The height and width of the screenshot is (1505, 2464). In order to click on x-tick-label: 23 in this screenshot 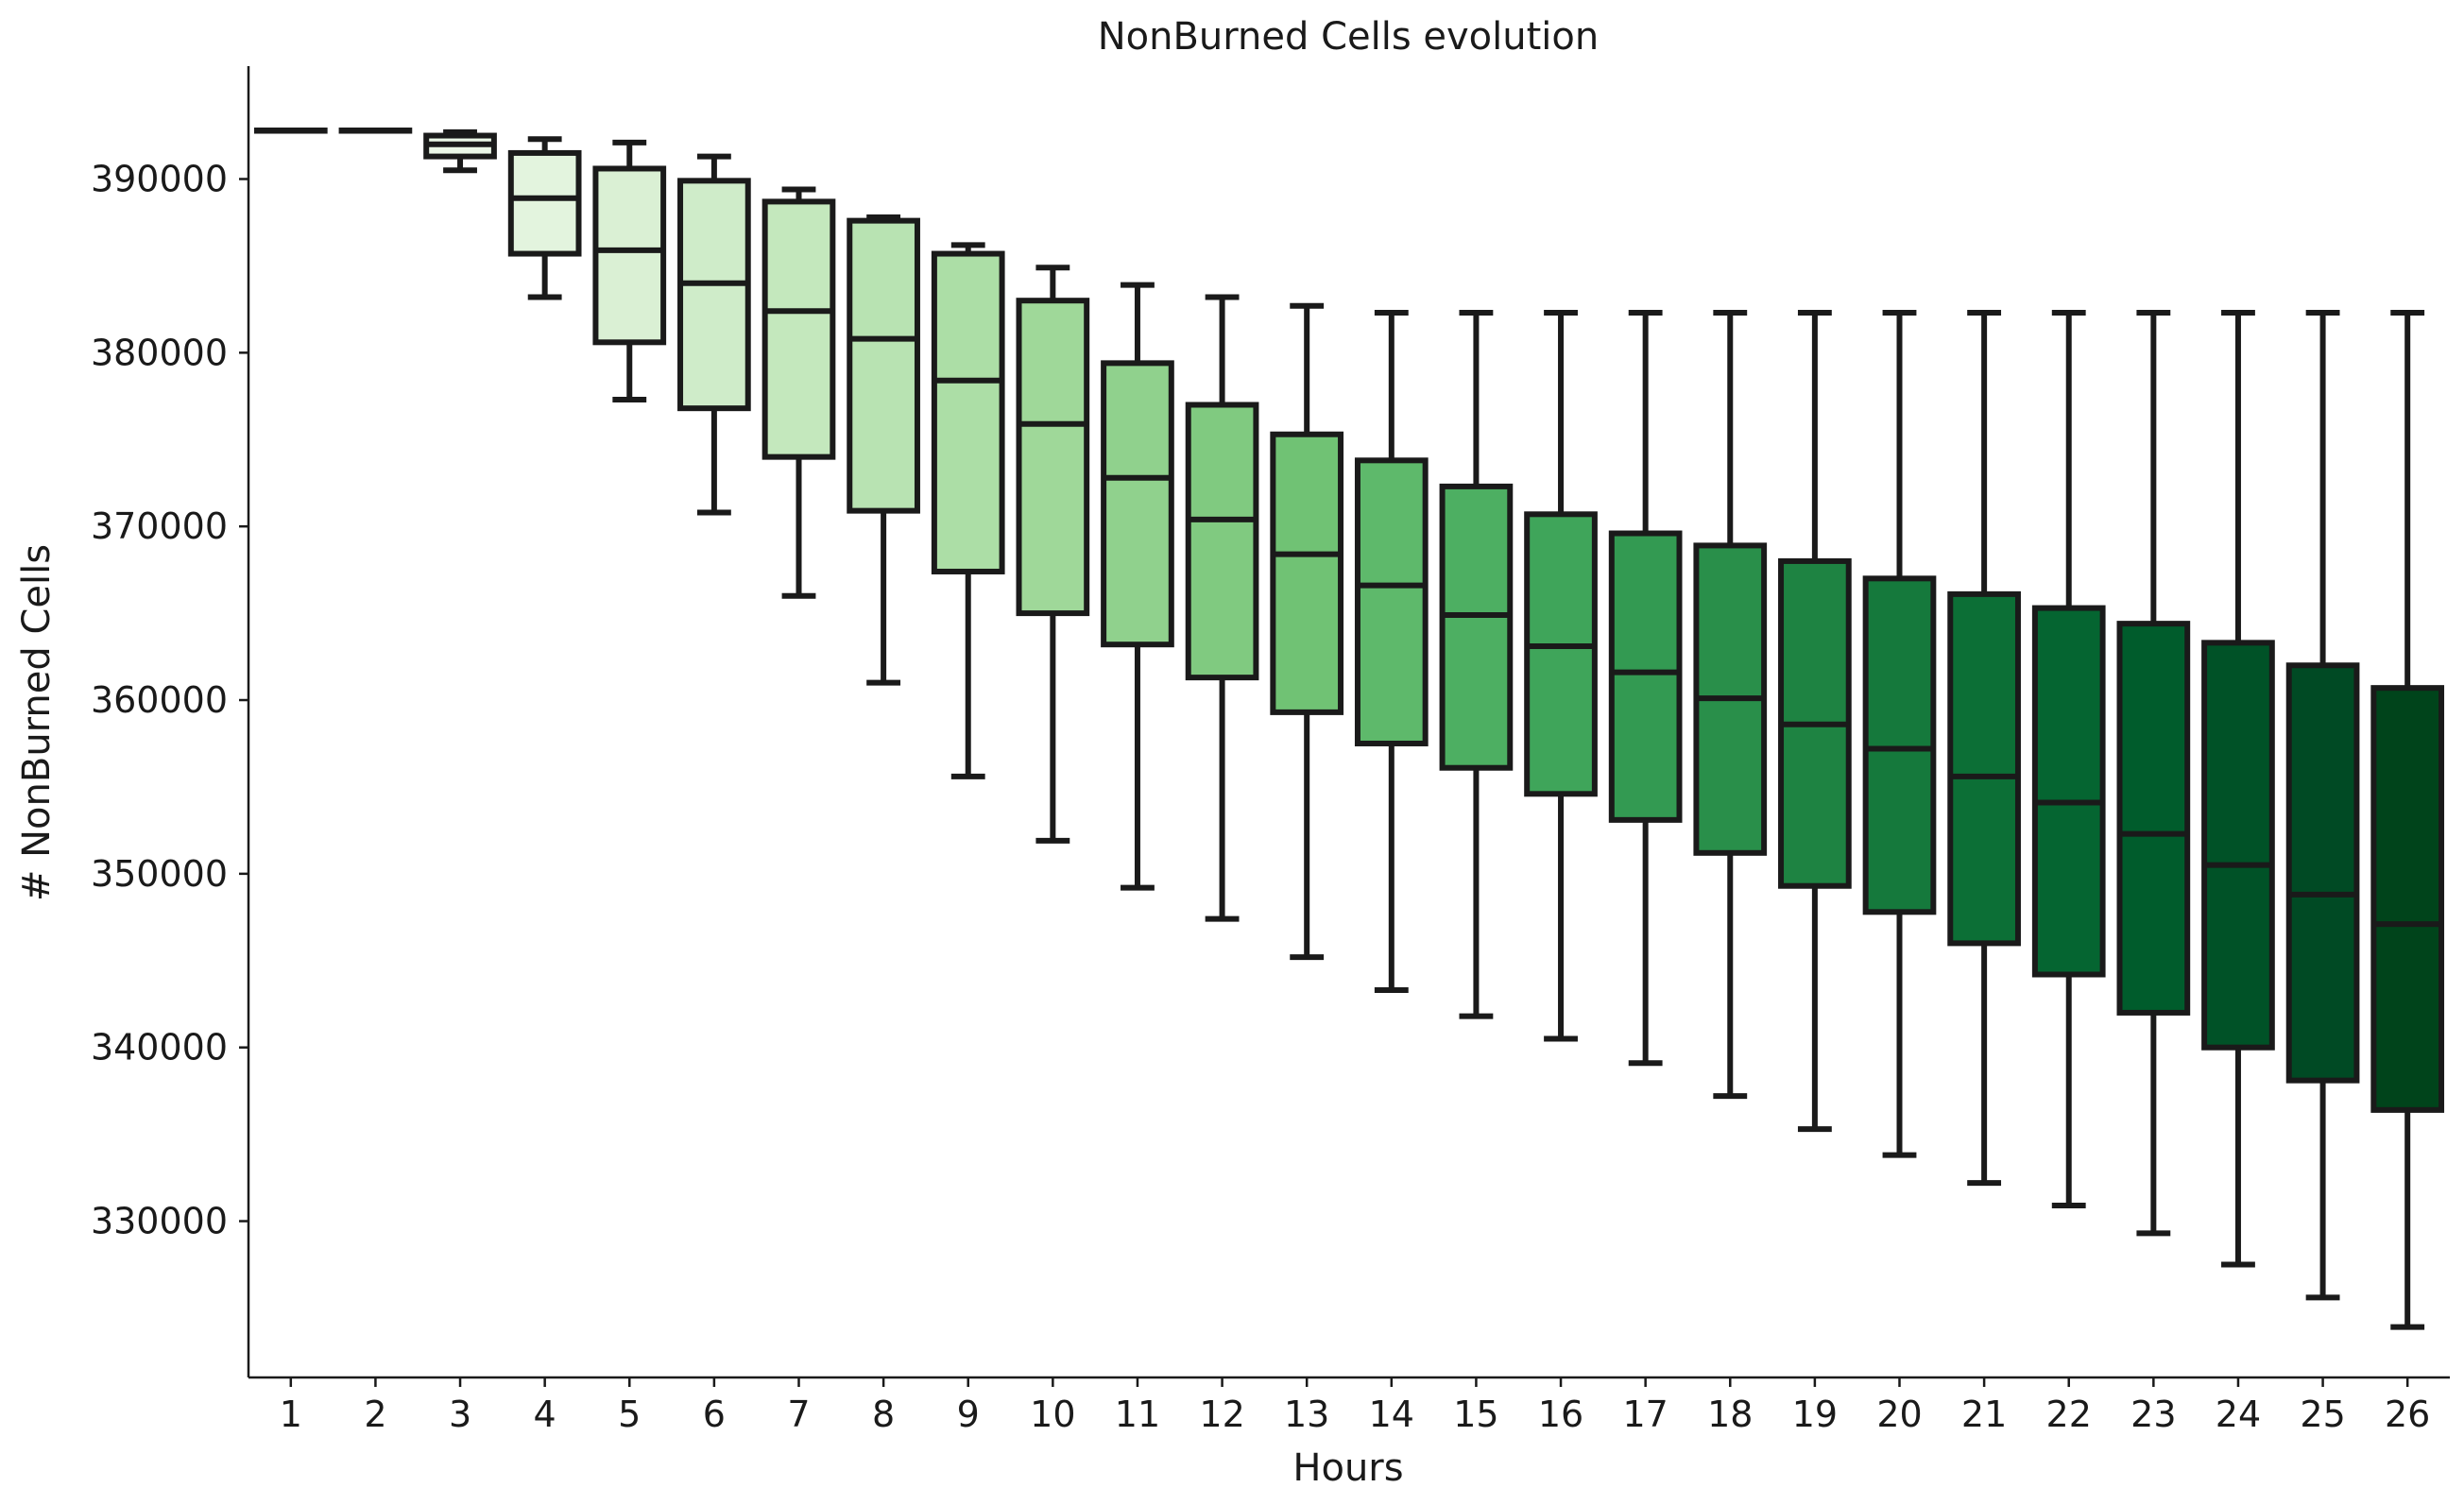, I will do `click(2153, 1414)`.